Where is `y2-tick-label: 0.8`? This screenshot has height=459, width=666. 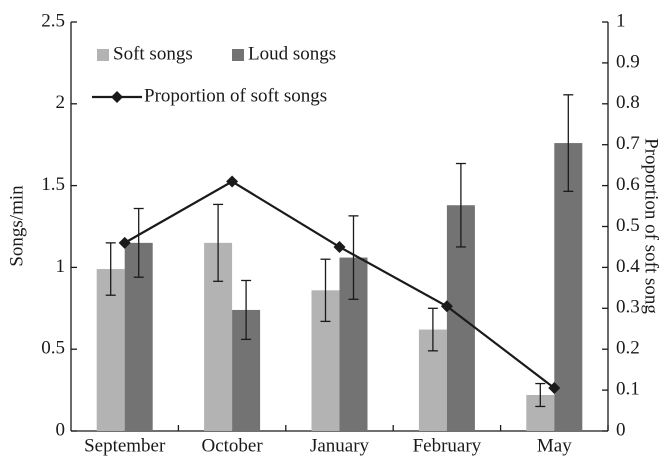 y2-tick-label: 0.8 is located at coordinates (628, 102).